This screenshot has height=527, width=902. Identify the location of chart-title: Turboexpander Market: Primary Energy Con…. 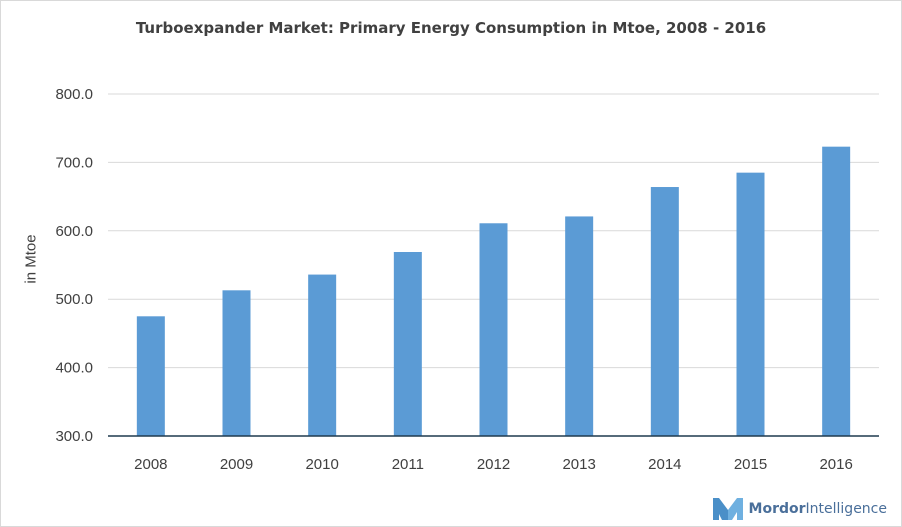
(451, 28).